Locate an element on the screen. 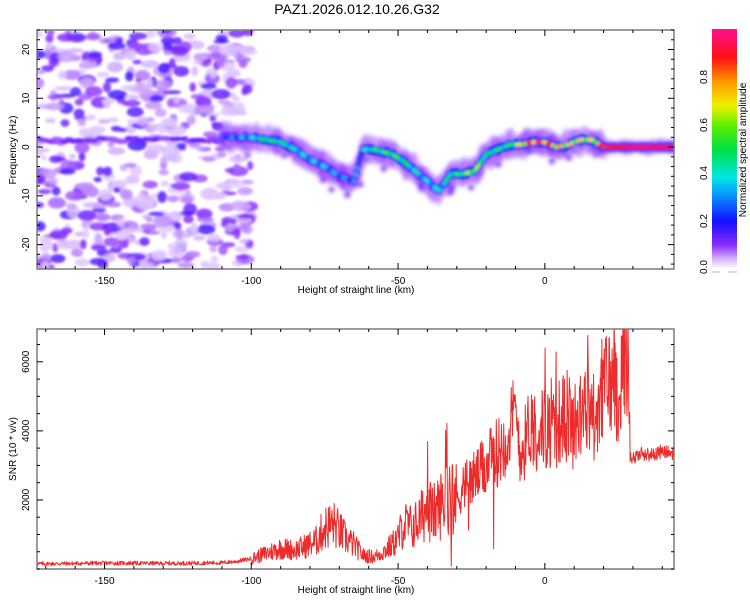 The width and height of the screenshot is (750, 600). spec-ytick-label: 0 is located at coordinates (26, 147).